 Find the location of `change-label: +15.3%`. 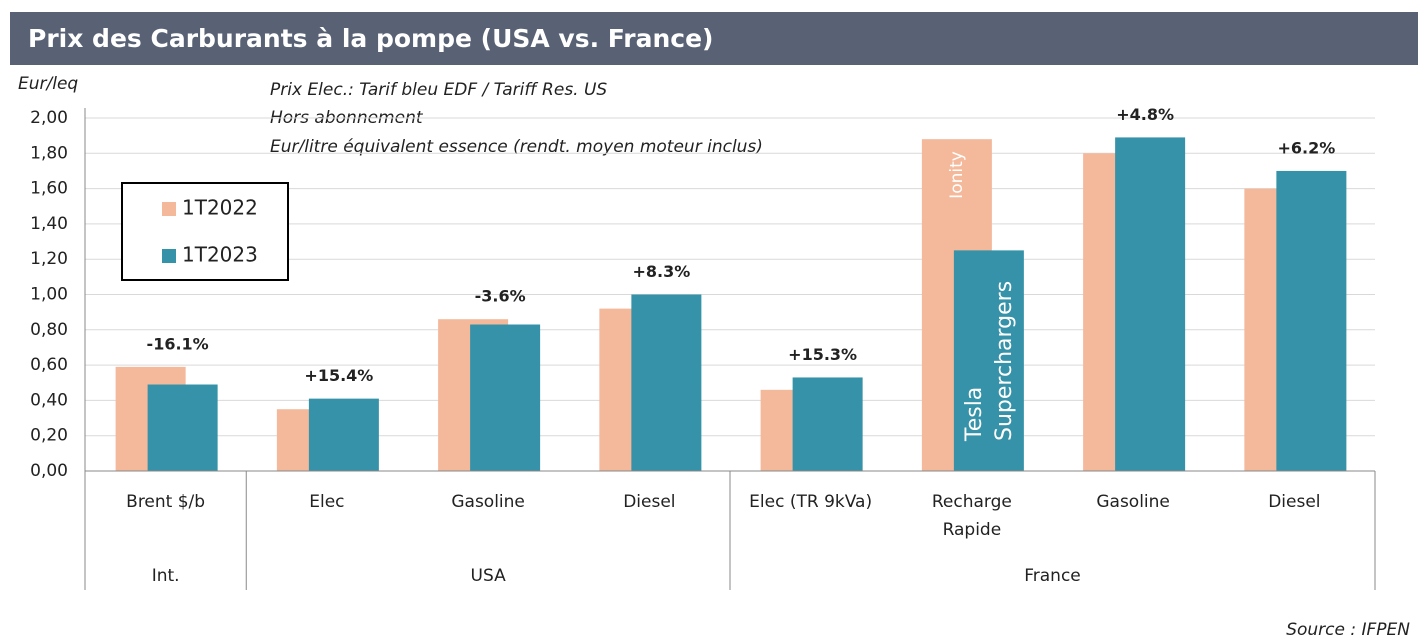

change-label: +15.3% is located at coordinates (822, 354).